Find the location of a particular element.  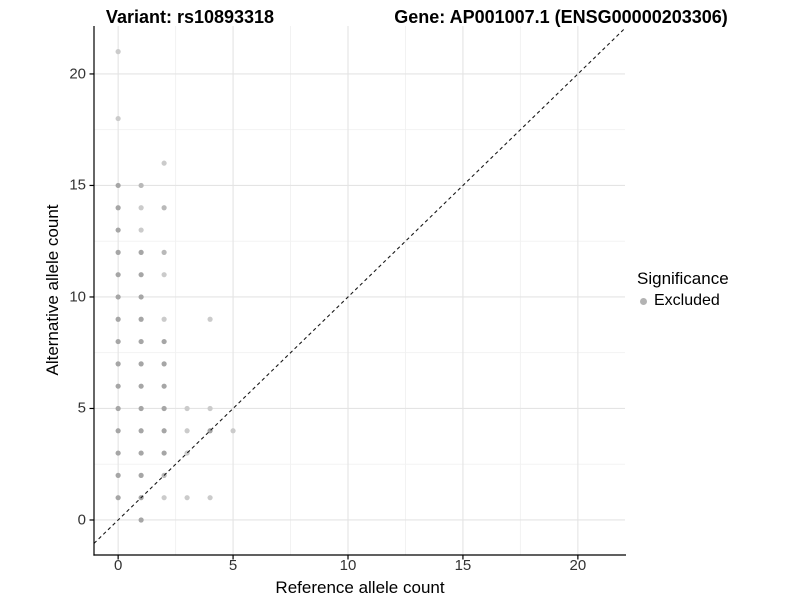

x-tick-label: 10 is located at coordinates (348, 565).